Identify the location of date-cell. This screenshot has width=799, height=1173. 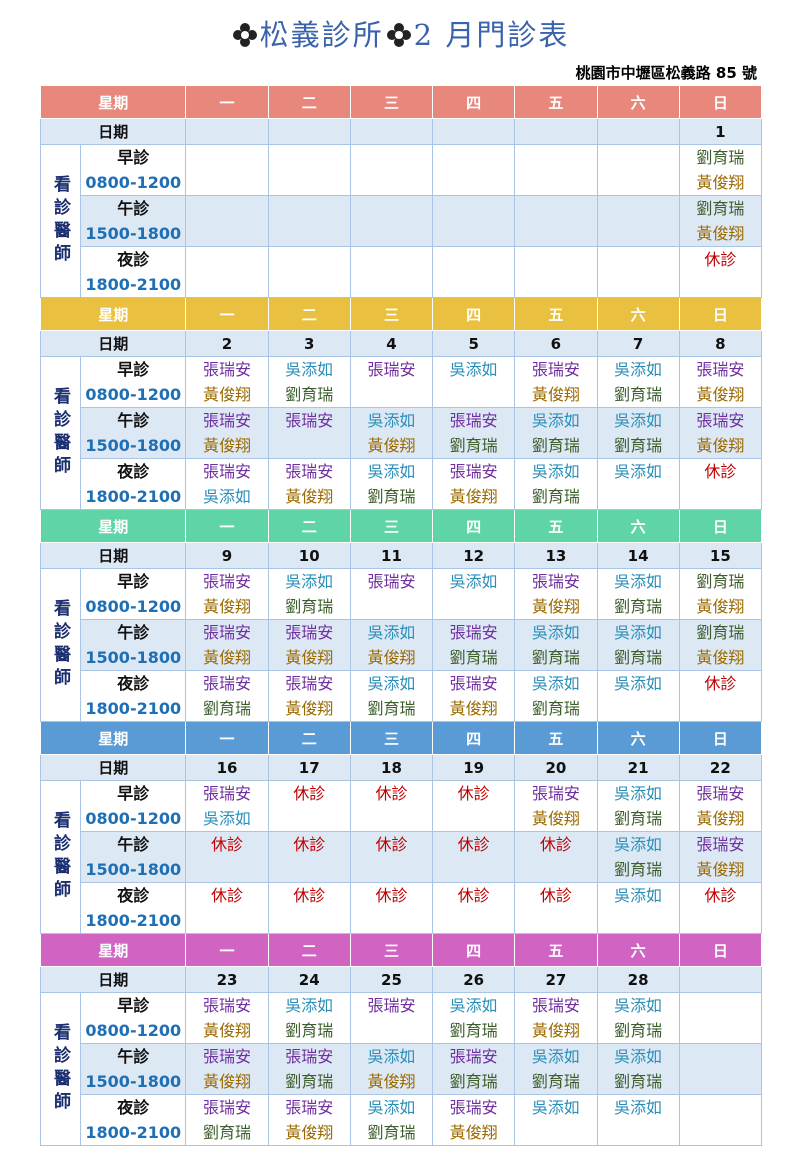
(309, 131).